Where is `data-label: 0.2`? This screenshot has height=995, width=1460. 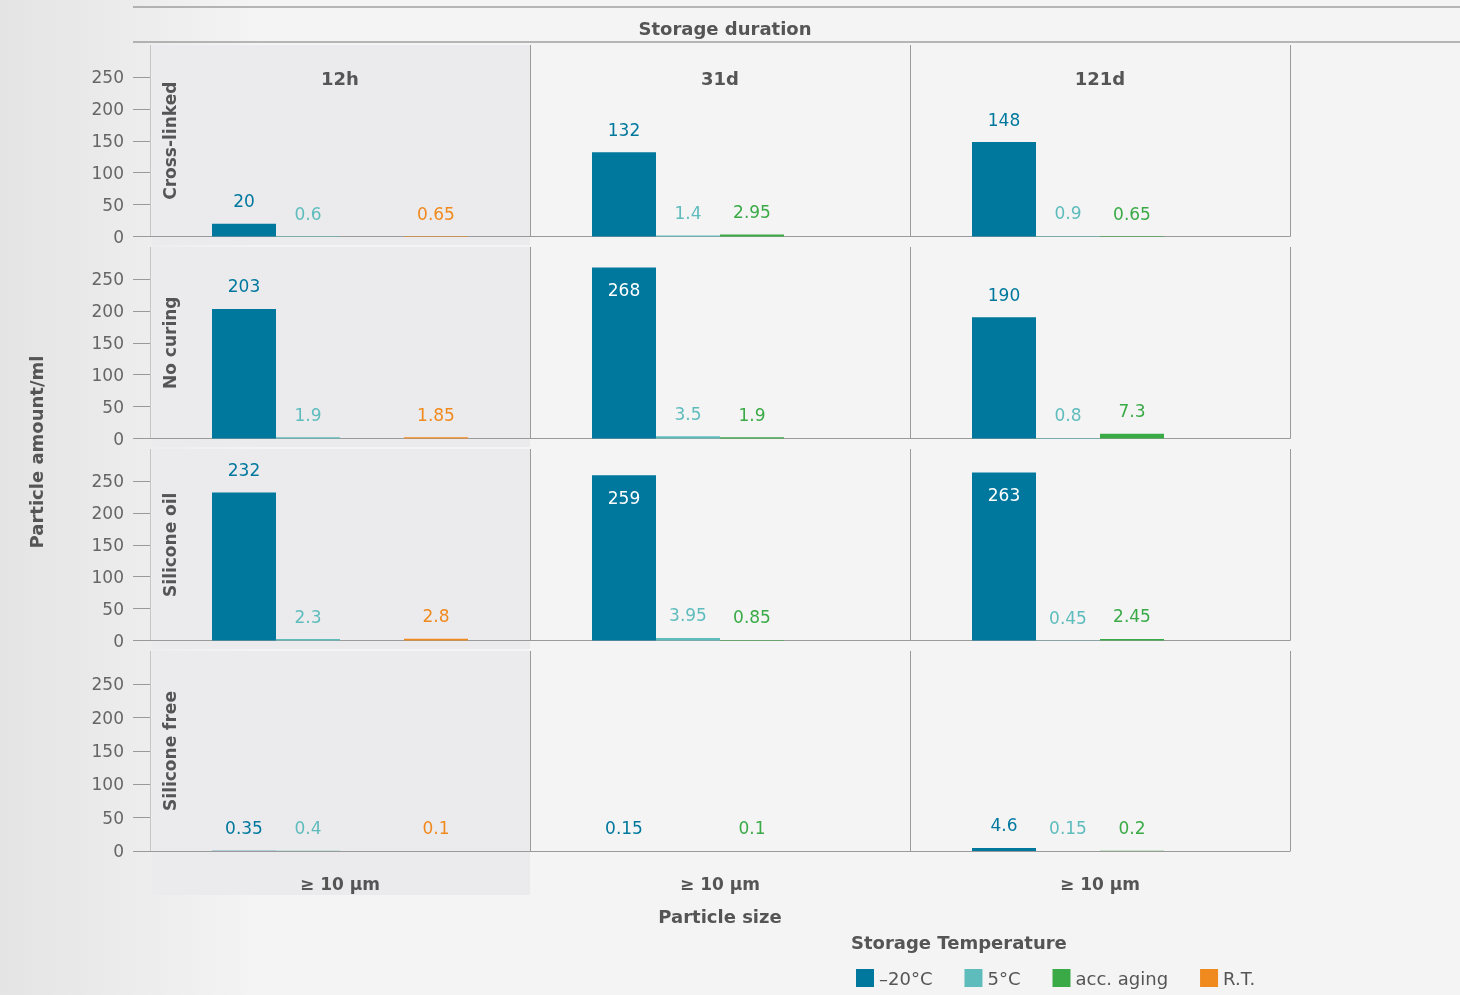
data-label: 0.2 is located at coordinates (1132, 828).